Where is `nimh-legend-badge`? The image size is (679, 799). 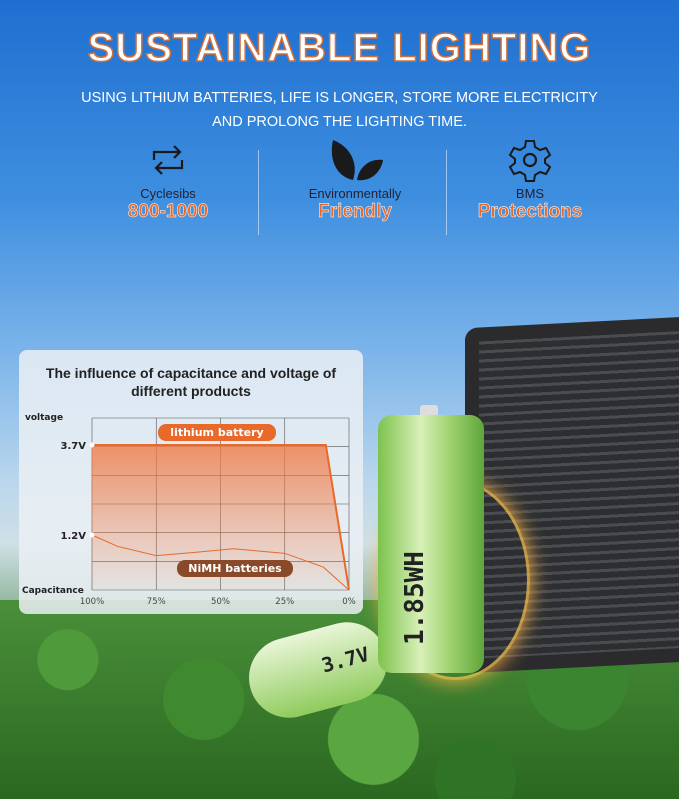 nimh-legend-badge is located at coordinates (235, 568).